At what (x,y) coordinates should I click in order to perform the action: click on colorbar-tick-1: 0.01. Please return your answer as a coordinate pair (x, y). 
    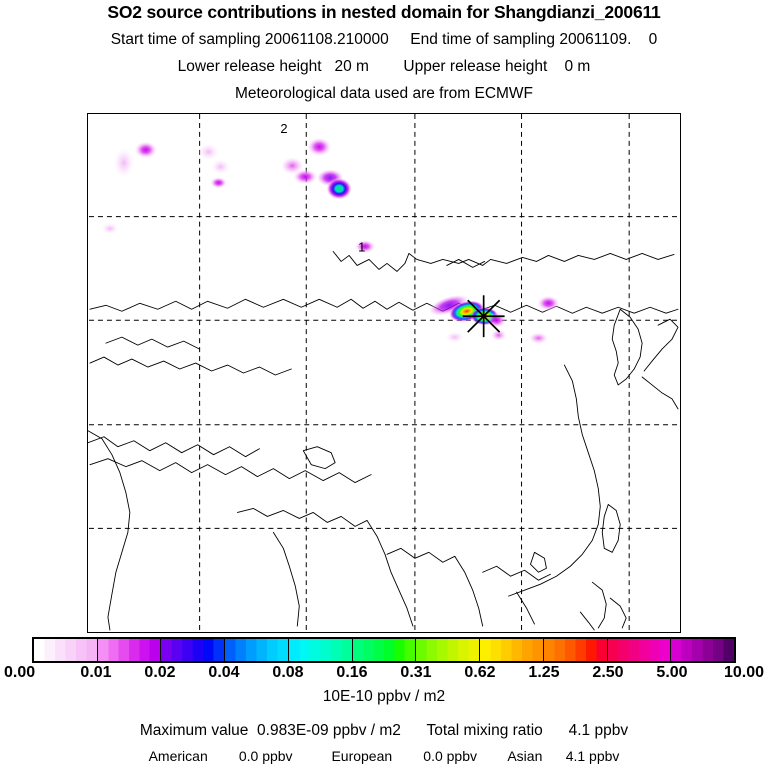
    Looking at the image, I should click on (96, 672).